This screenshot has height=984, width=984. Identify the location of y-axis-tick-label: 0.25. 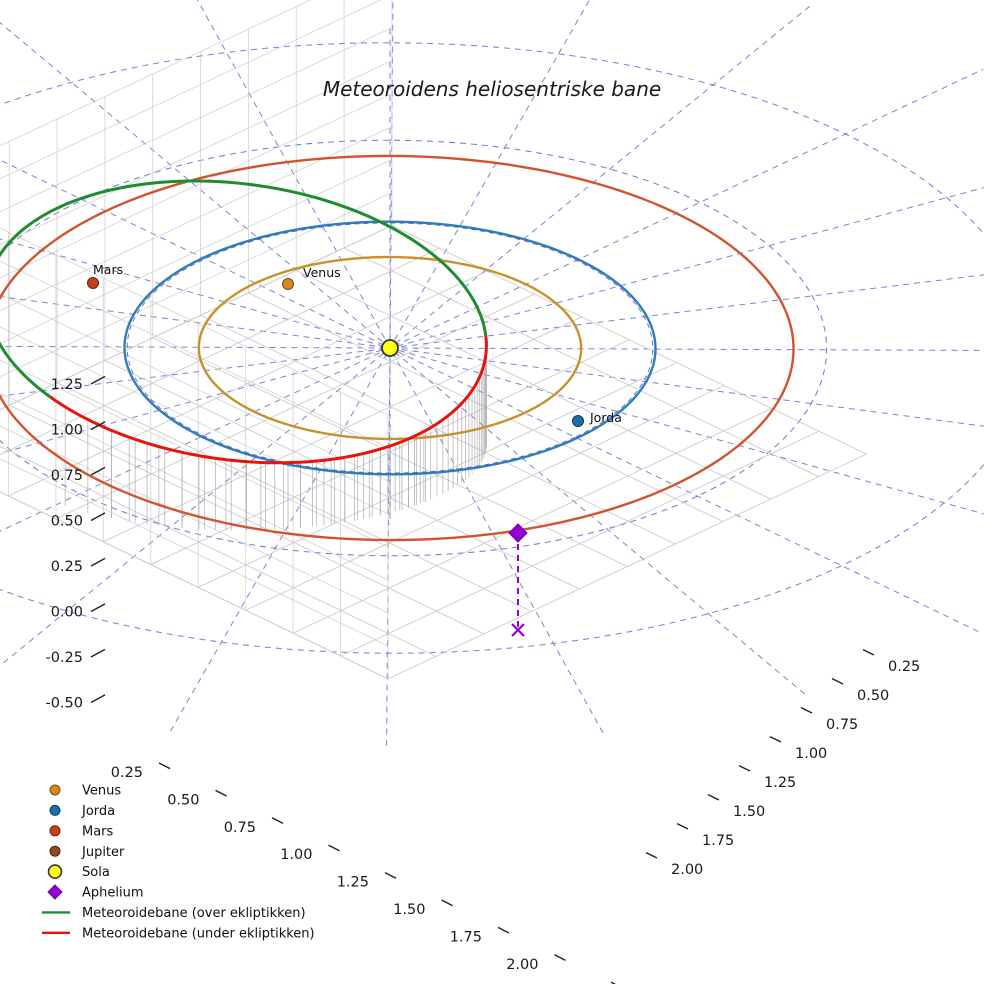
(904, 667).